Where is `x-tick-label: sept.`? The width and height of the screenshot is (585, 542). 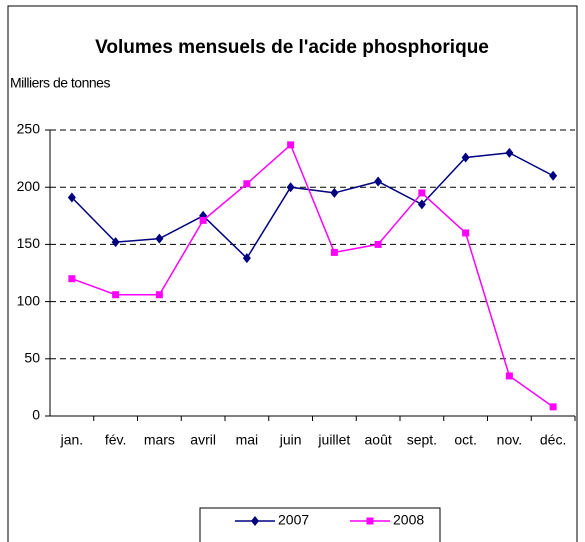
x-tick-label: sept. is located at coordinates (422, 440).